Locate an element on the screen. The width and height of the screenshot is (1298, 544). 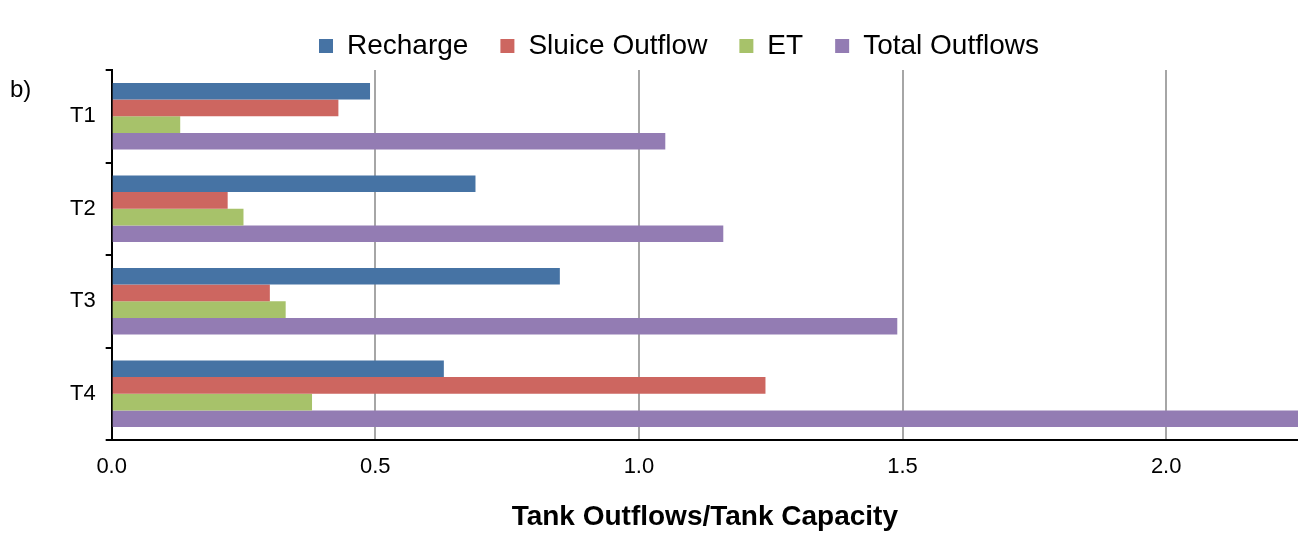
legend-label: ET is located at coordinates (785, 44).